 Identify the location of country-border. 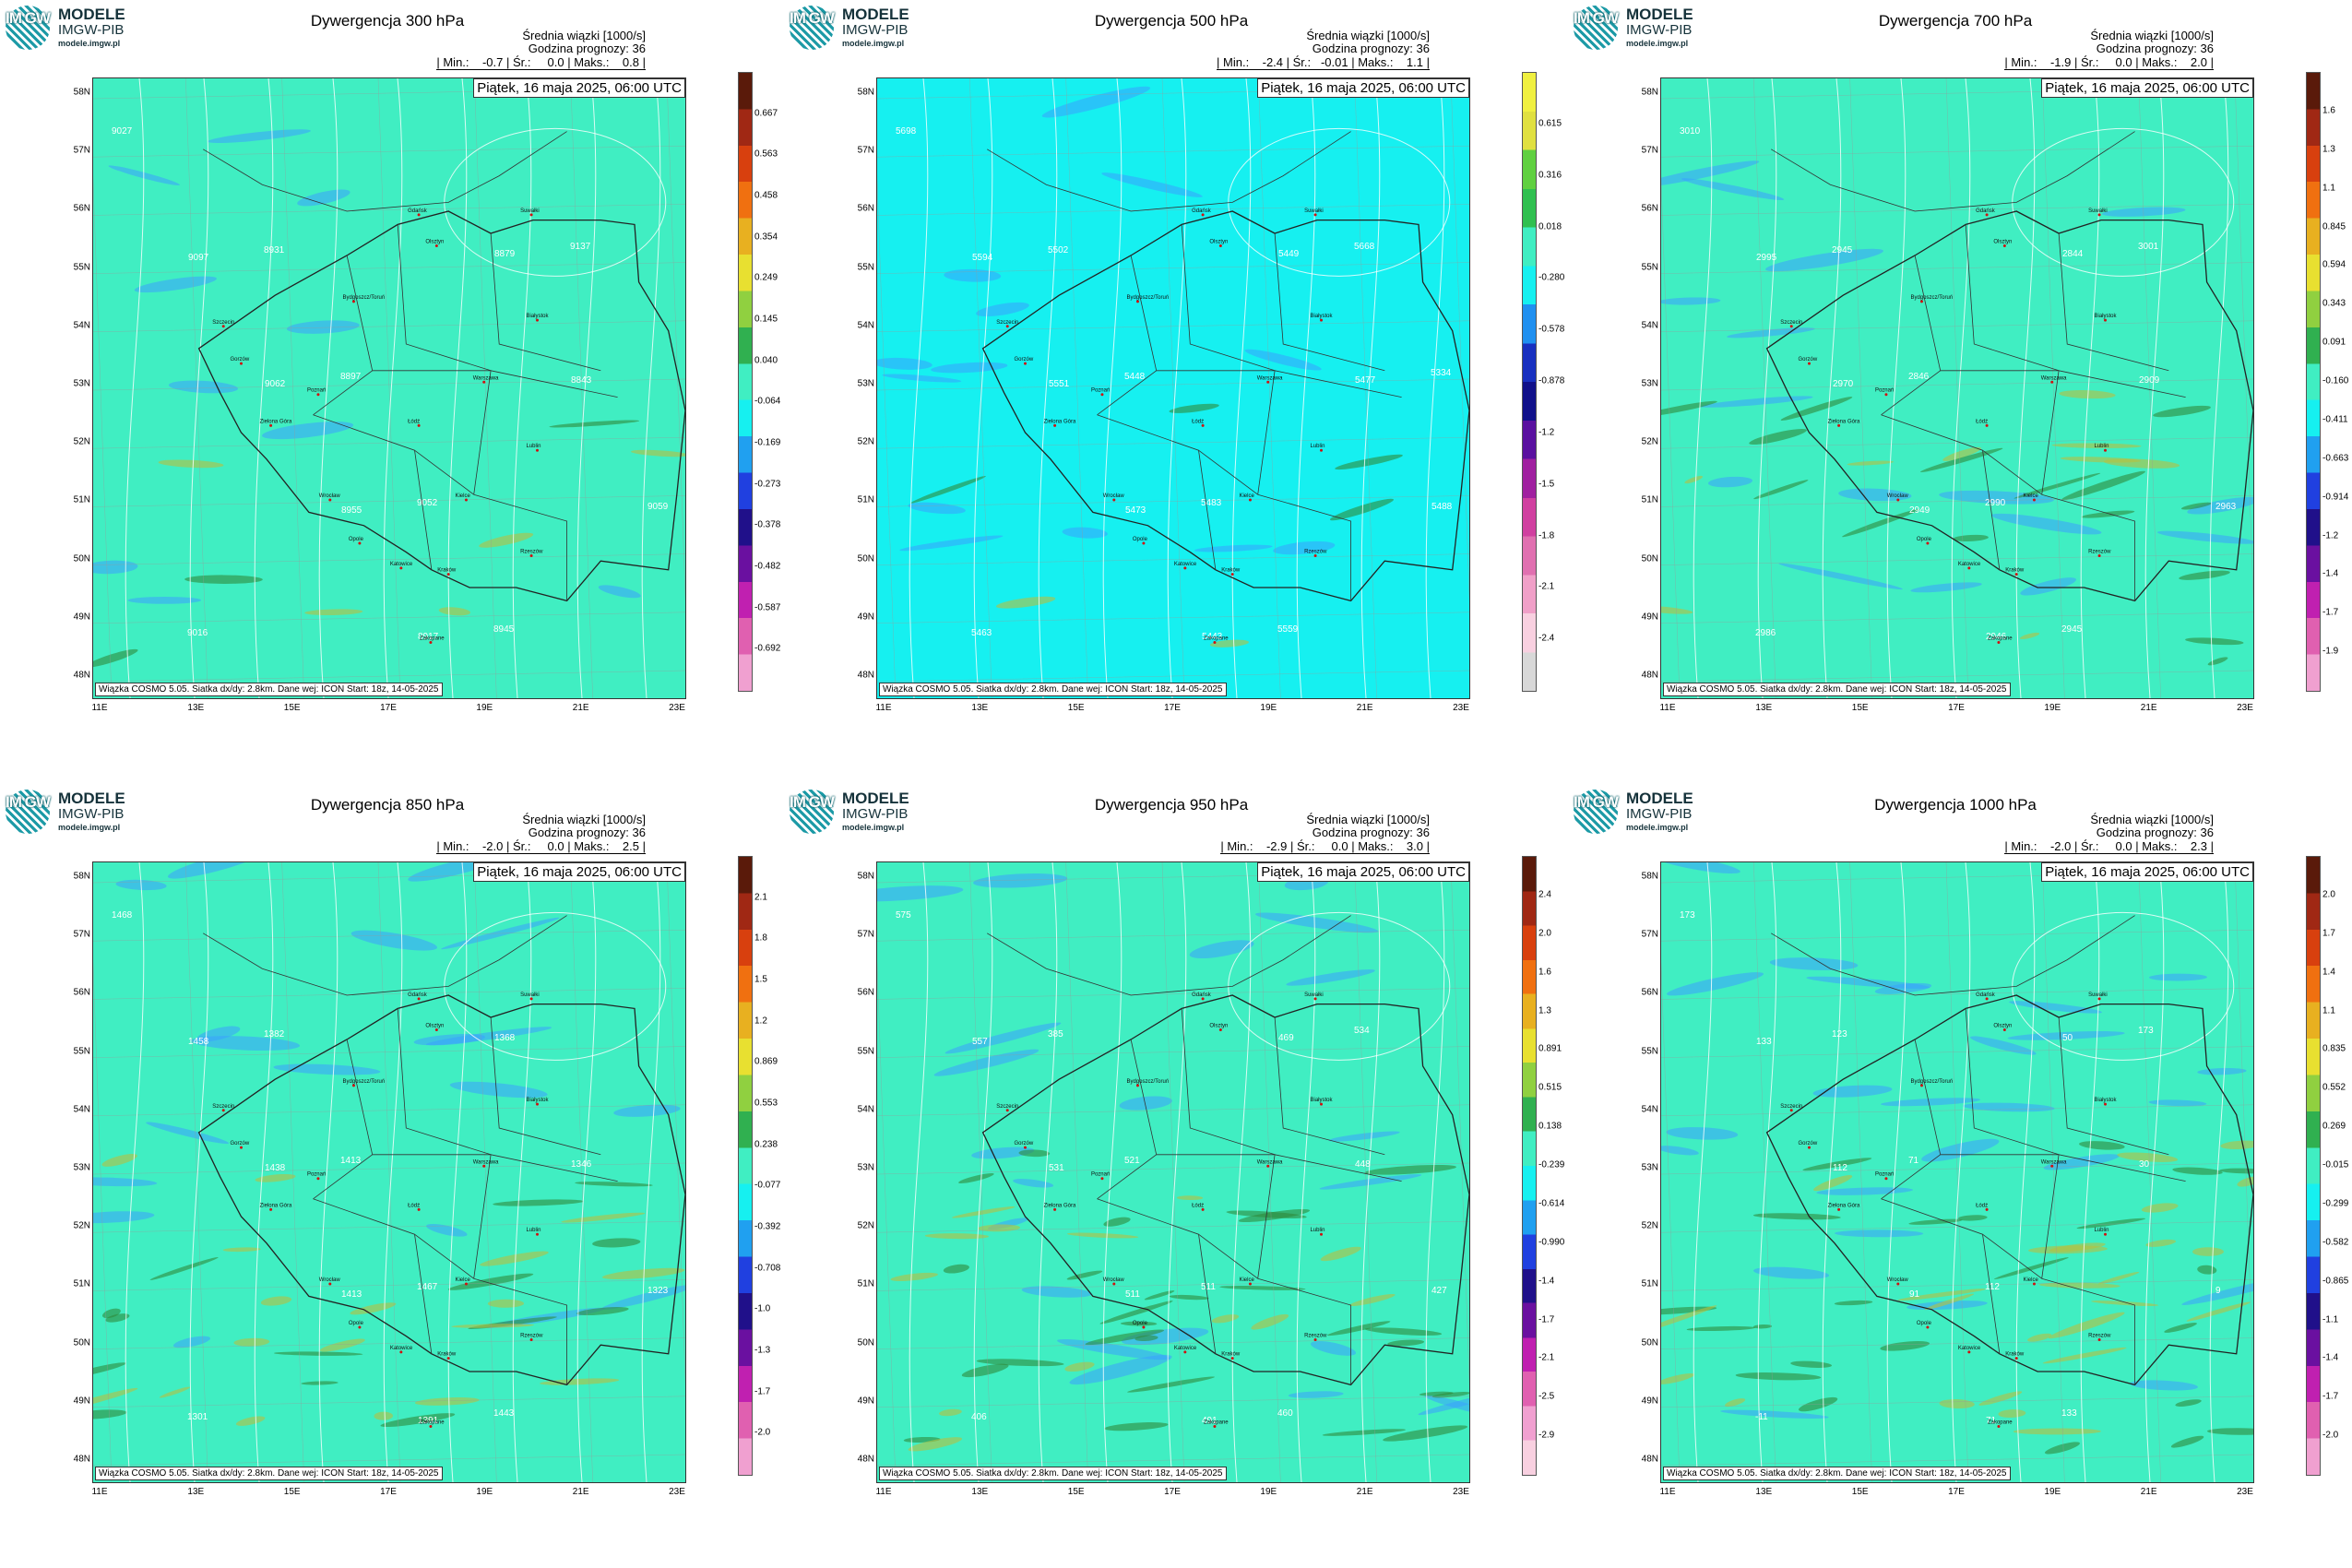
(1225, 406).